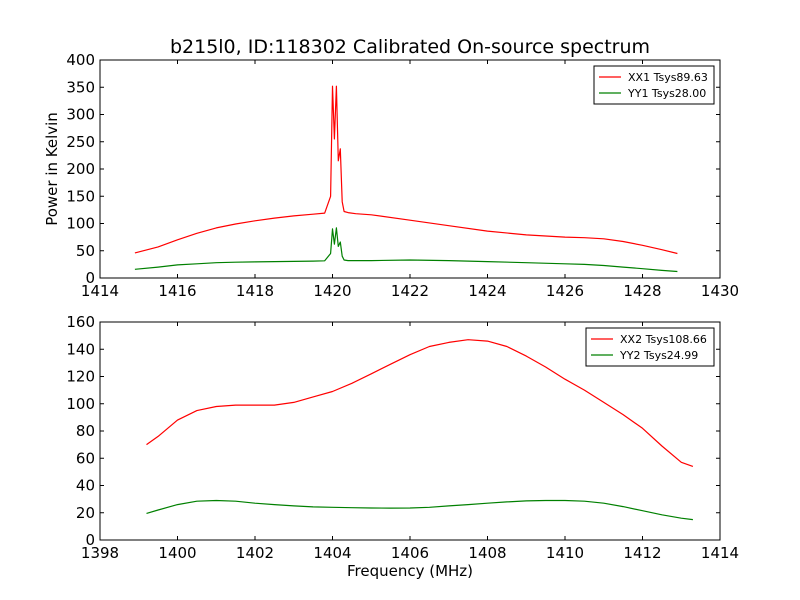  What do you see at coordinates (85, 458) in the screenshot?
I see `y-tick-label: 60` at bounding box center [85, 458].